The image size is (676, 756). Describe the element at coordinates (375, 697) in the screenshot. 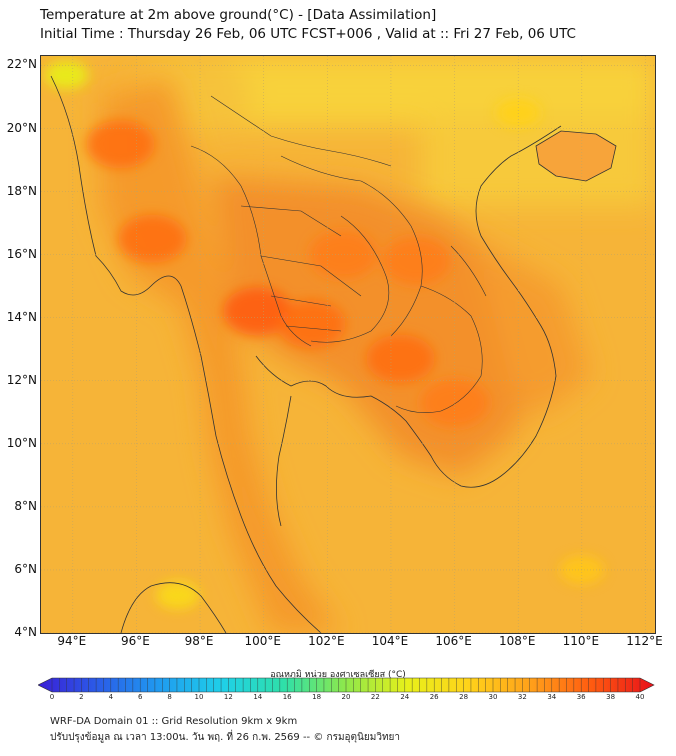

I see `colorbar-tick-label: 22` at that location.